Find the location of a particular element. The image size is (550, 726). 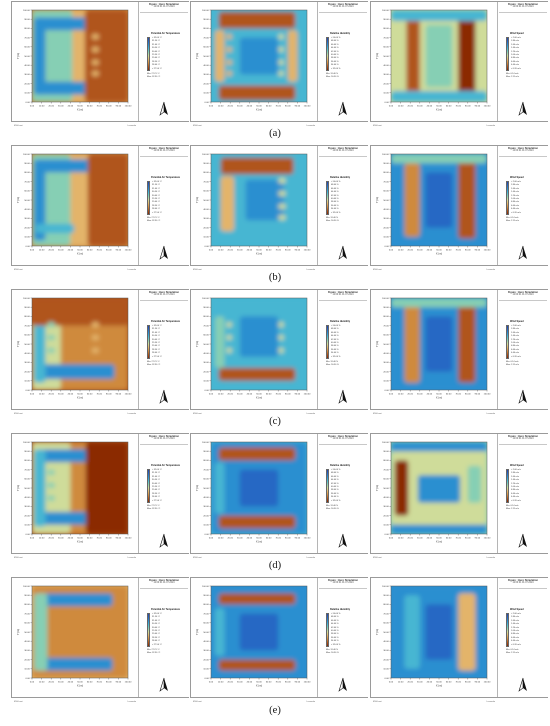

max-value: Max: 32.30 °C is located at coordinates (154, 77).